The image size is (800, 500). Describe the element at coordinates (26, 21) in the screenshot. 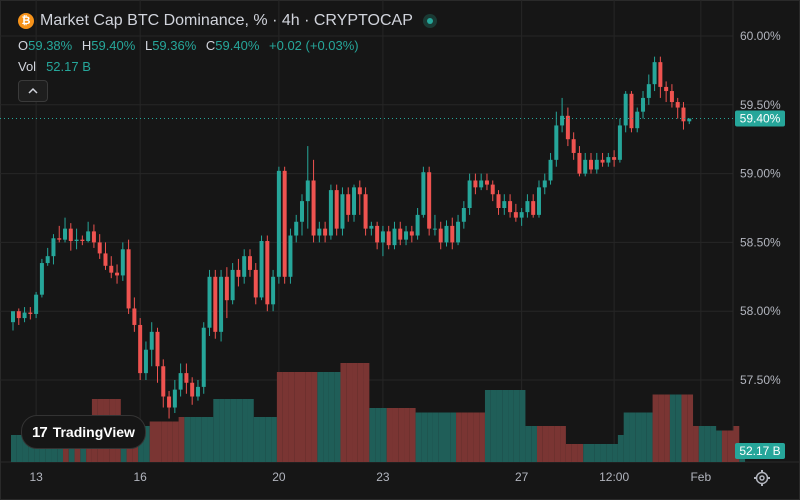

I see `bitcoin-icon: ₿` at that location.